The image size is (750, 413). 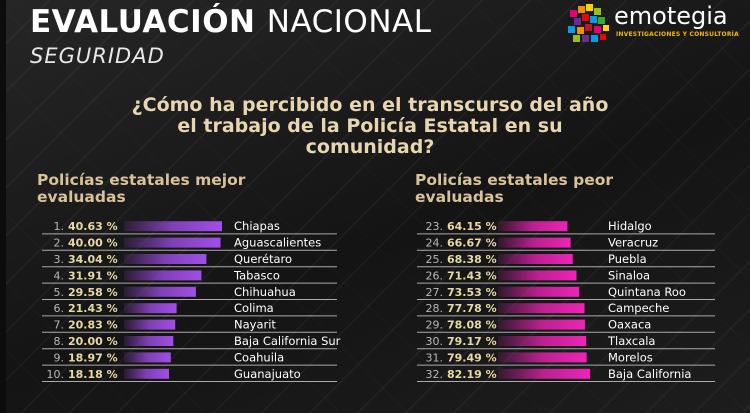 What do you see at coordinates (3, 206) in the screenshot?
I see `left-frame-edge` at bounding box center [3, 206].